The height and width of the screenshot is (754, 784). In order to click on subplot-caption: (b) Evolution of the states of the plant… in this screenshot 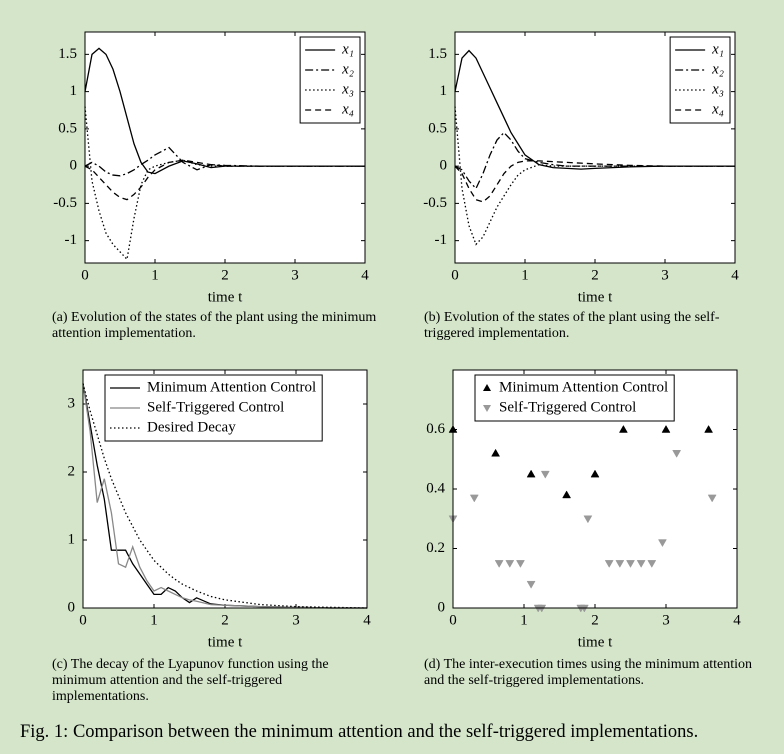, I will do `click(572, 325)`.